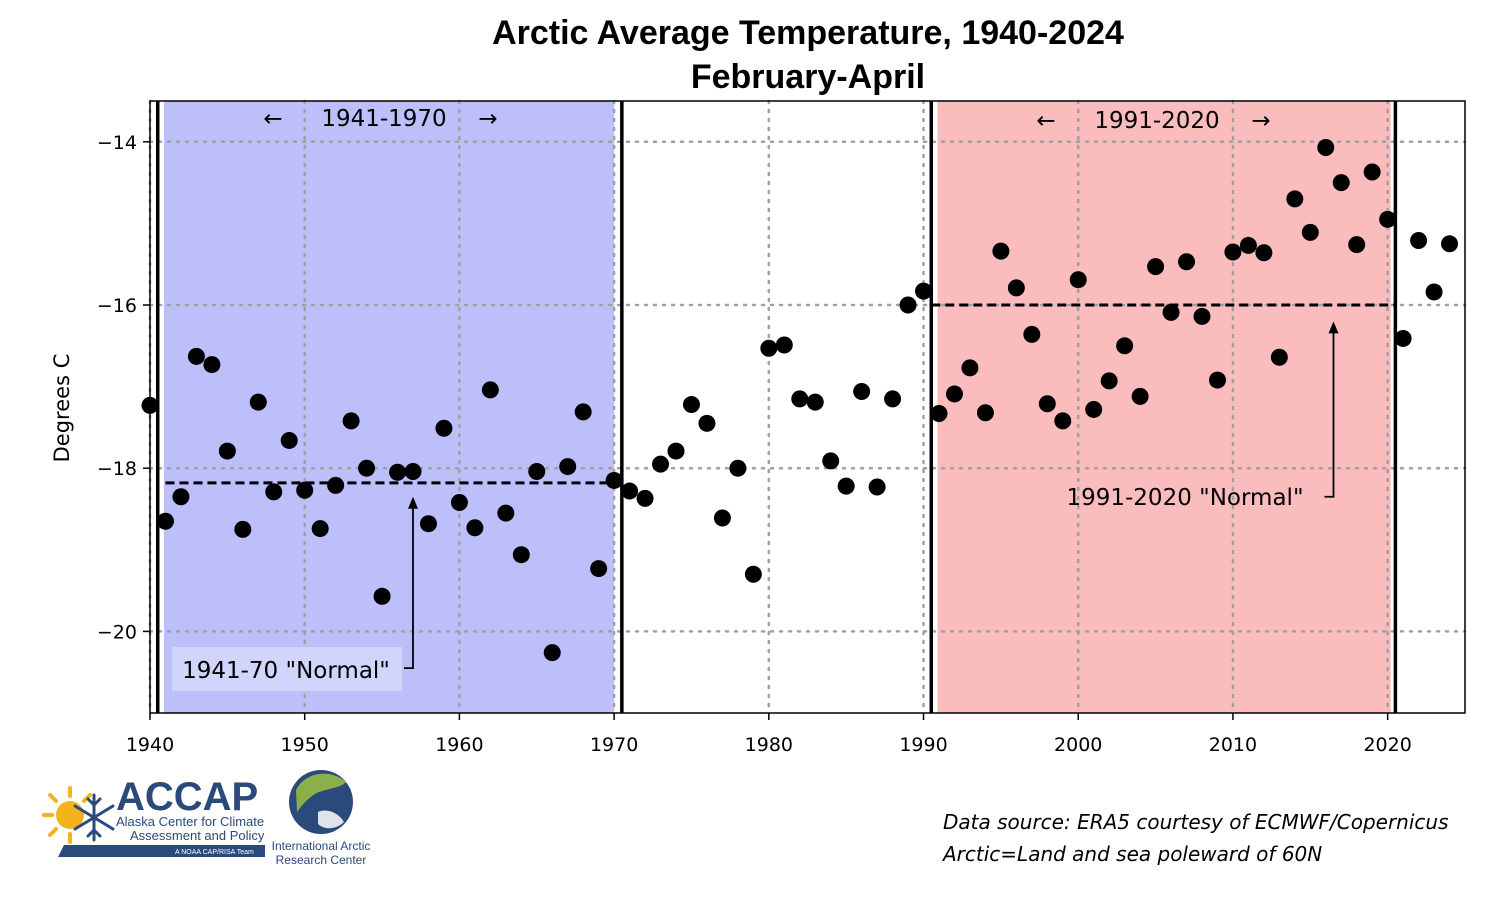 The image size is (1500, 900). I want to click on point-1991, so click(939, 414).